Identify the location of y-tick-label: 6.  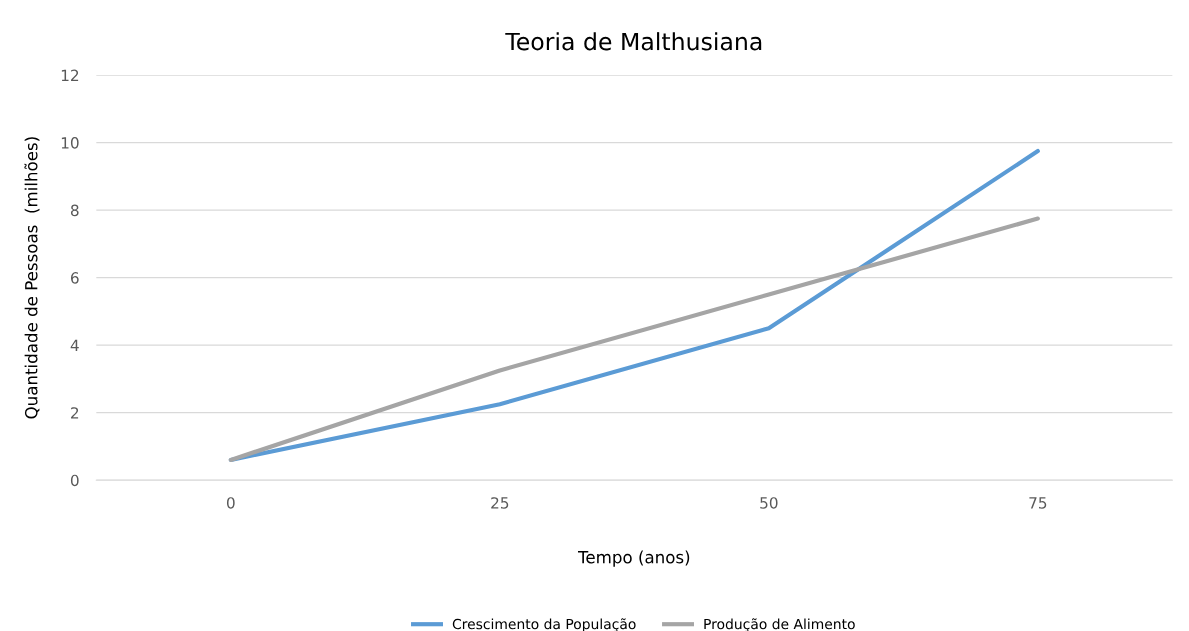
(74, 278).